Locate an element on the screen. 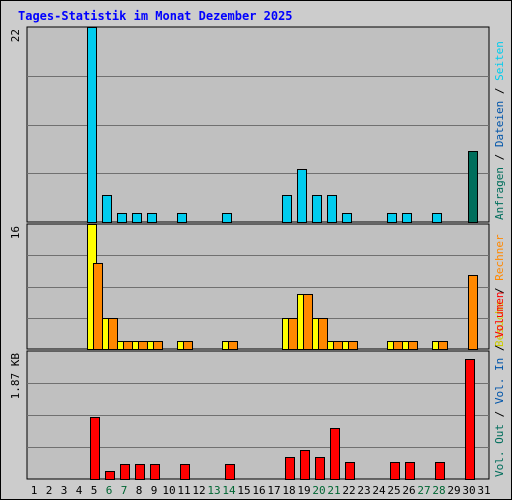 Image resolution: width=512 pixels, height=500 pixels. legend-entry: Vol. In is located at coordinates (499, 384).